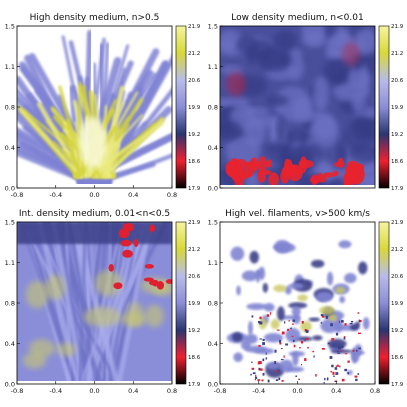  Describe the element at coordinates (181, 107) in the screenshot. I see `colorbar` at that location.